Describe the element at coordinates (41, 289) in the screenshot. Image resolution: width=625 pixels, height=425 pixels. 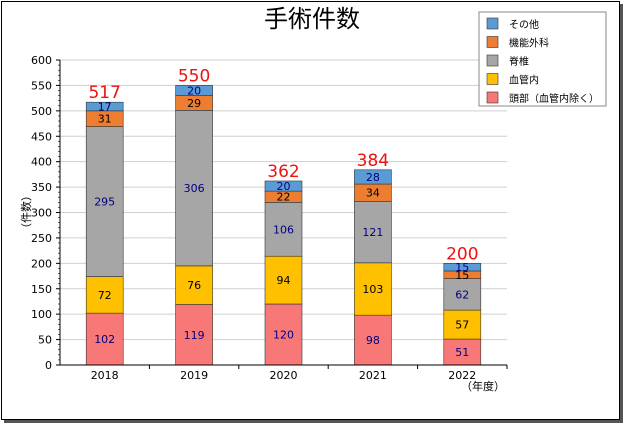
I see `y-tick-label: 150` at that location.